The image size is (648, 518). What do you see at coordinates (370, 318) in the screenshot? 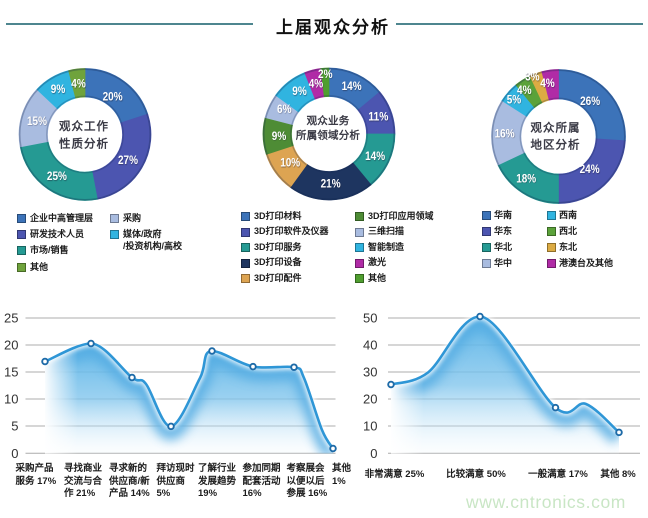
I see `svg-text: 50` at bounding box center [370, 318].